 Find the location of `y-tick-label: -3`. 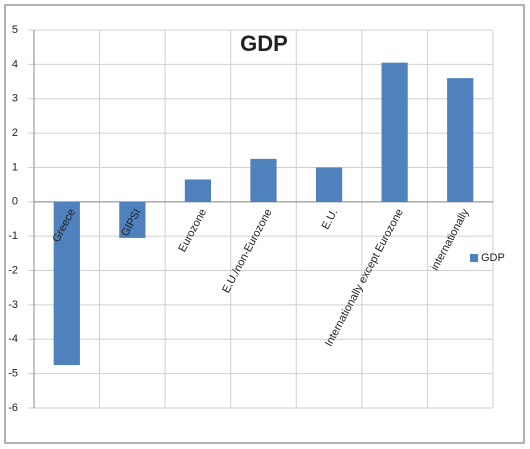

y-tick-label: -3 is located at coordinates (13, 305).